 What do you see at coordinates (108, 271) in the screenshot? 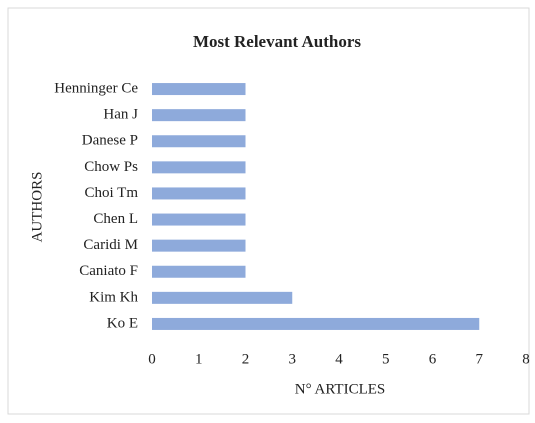
I see `y-tick-label: Caniato F` at bounding box center [108, 271].